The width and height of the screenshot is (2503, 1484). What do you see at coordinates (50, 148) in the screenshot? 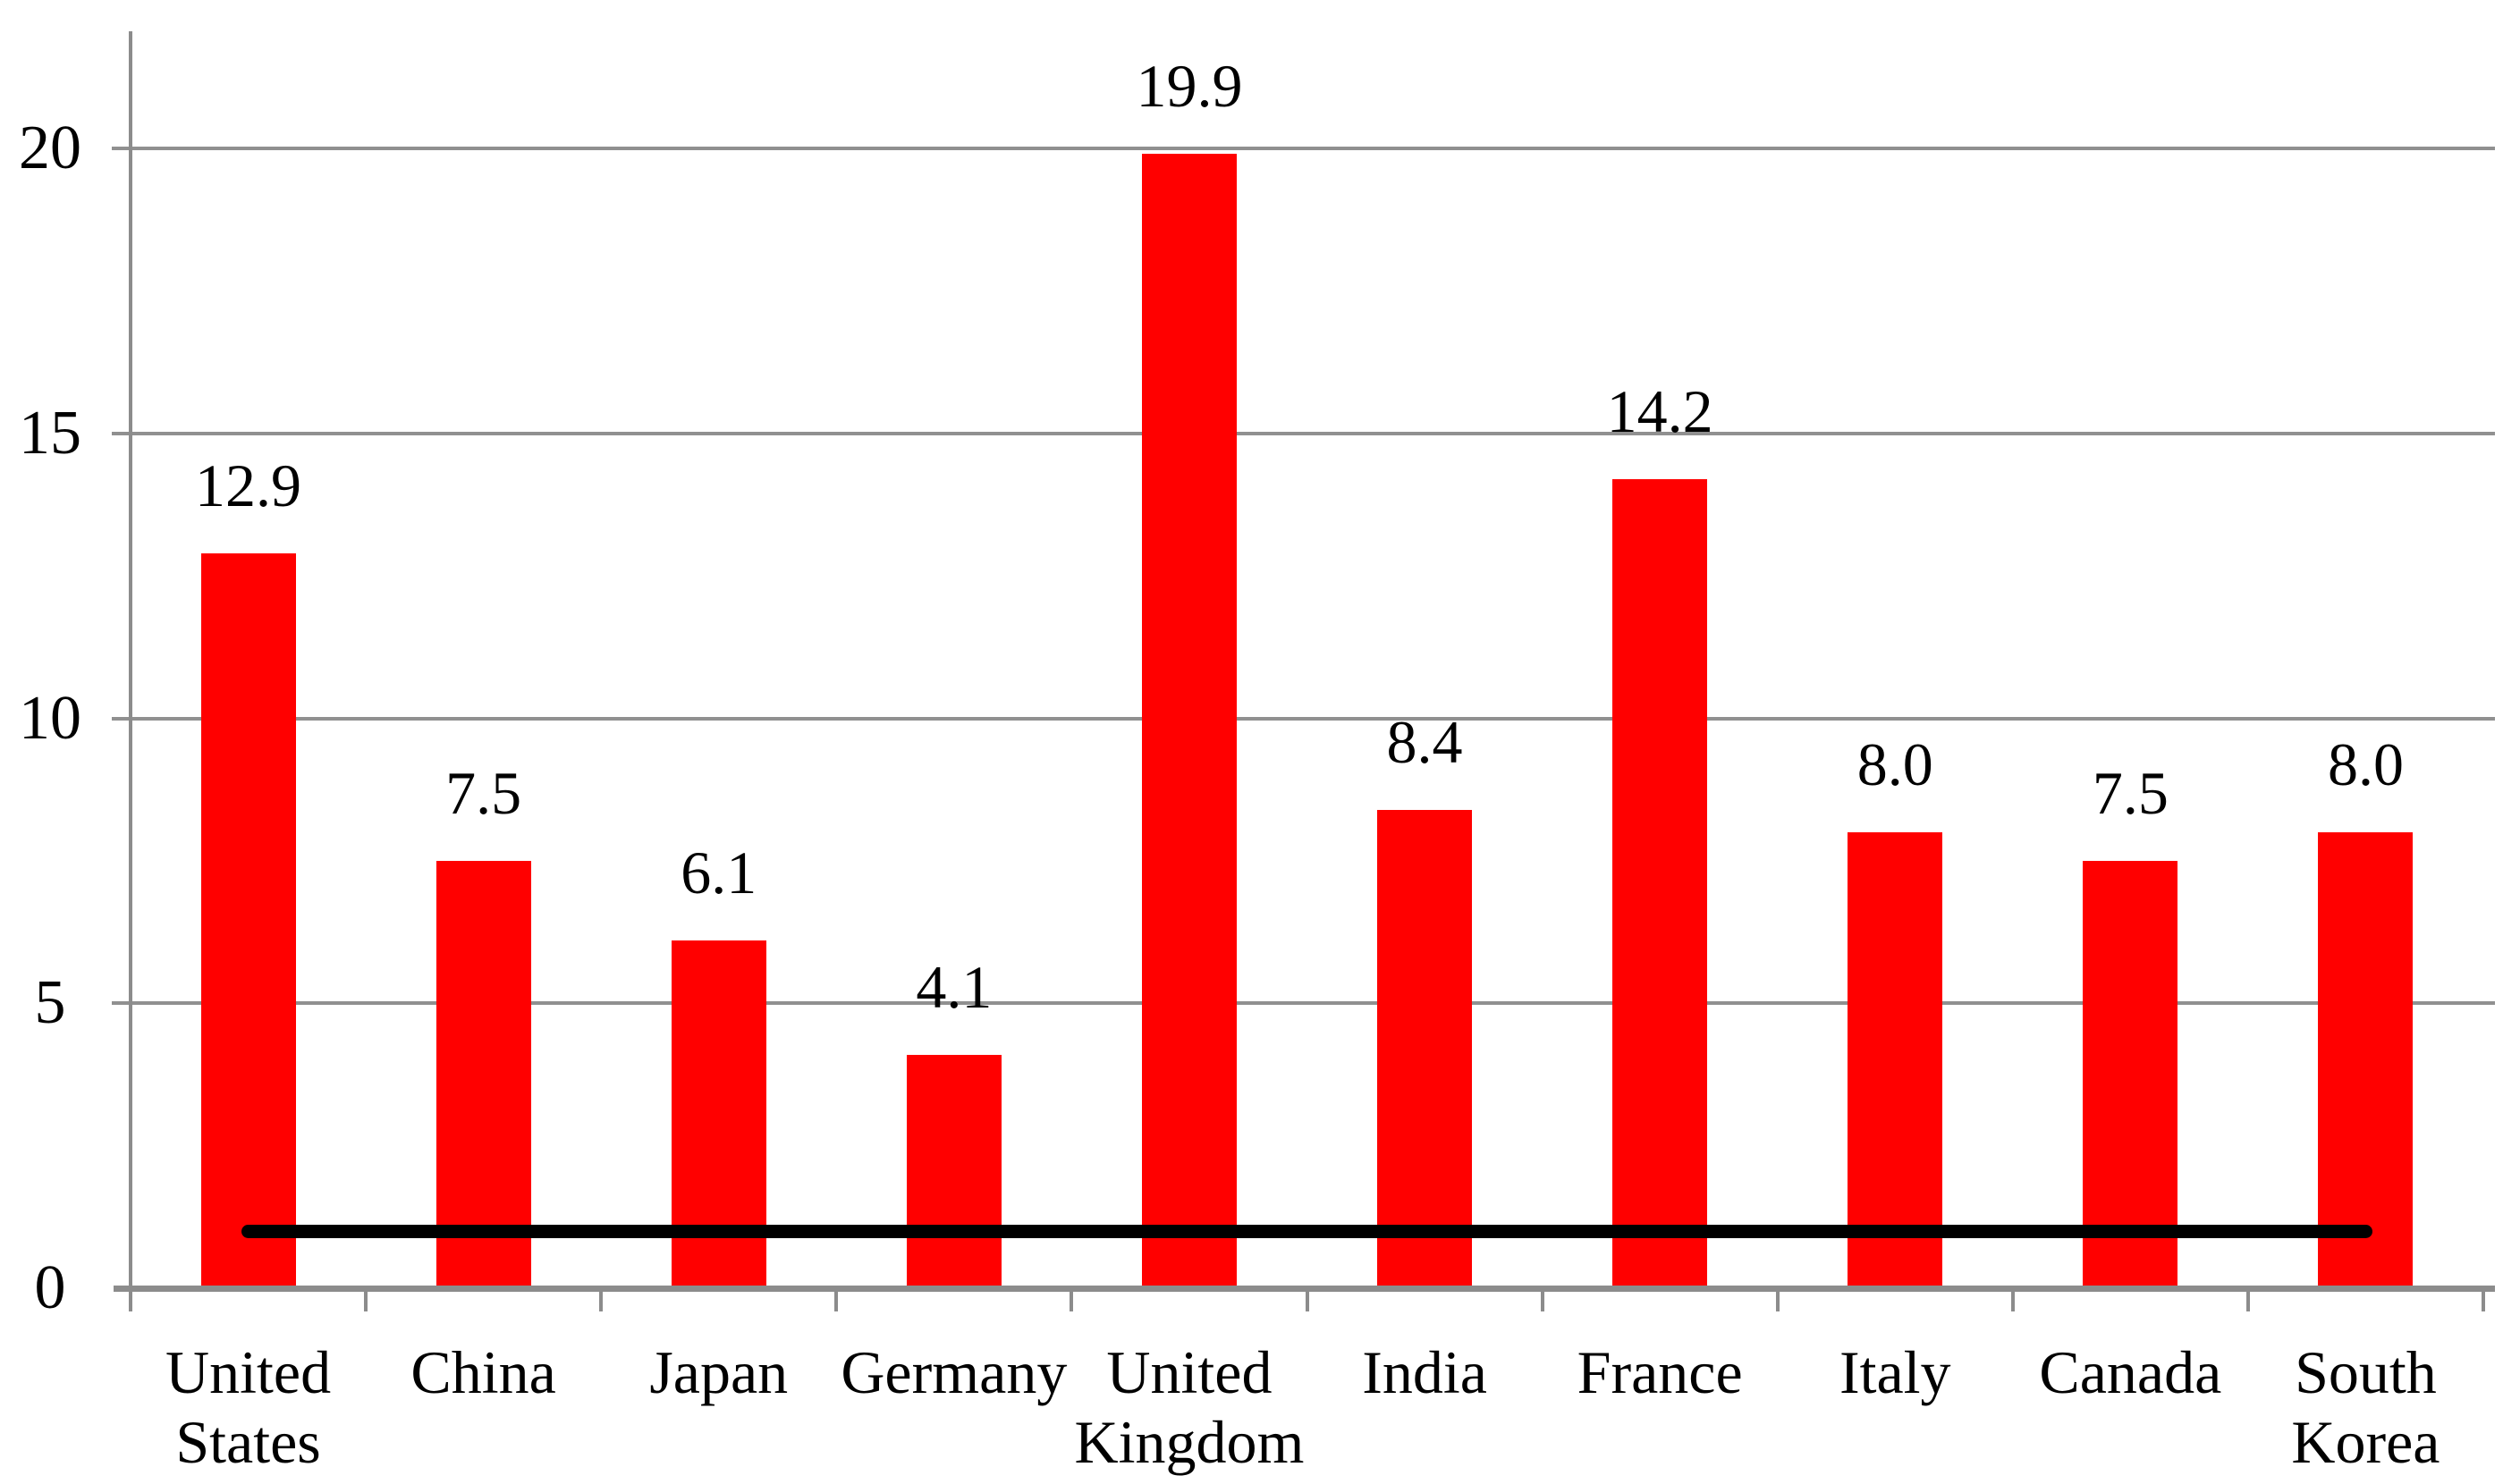
I see `y-axis-tick-label: 20` at bounding box center [50, 148].